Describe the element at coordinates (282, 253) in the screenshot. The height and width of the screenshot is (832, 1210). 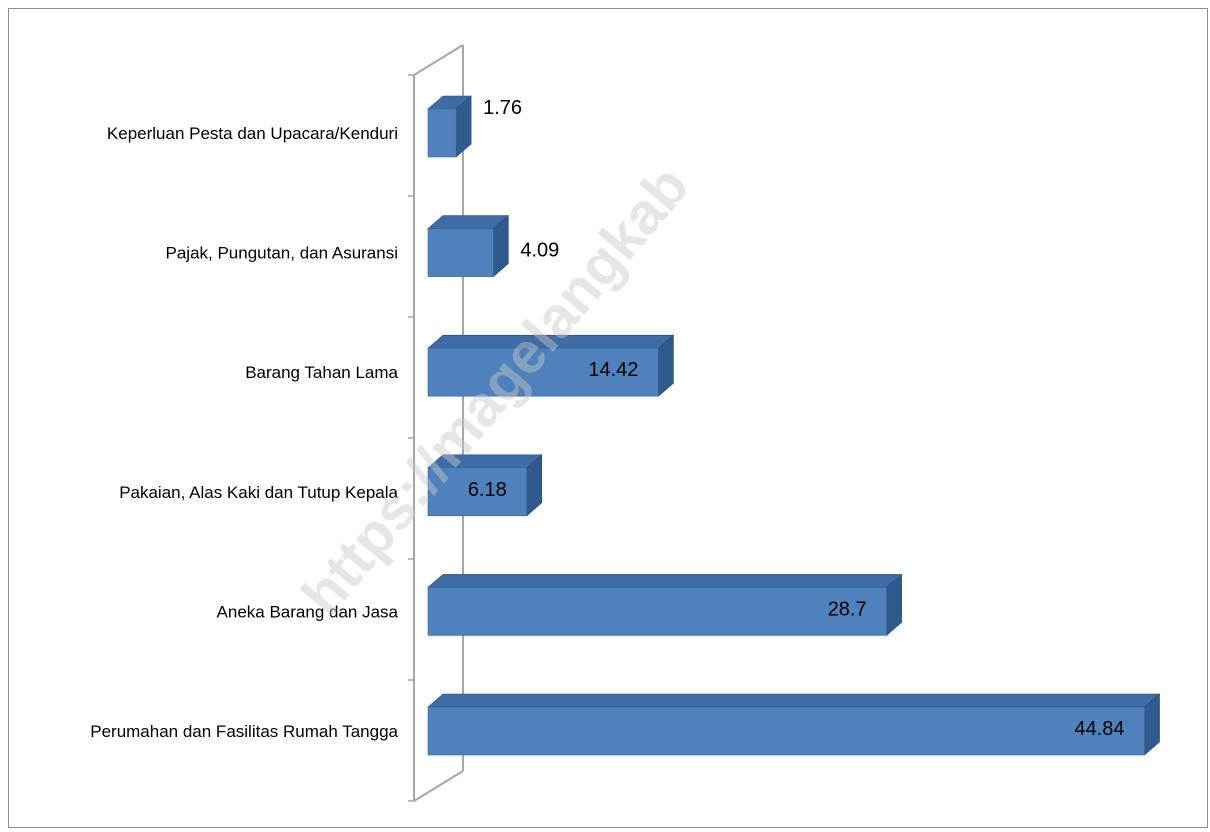
I see `category-label: Pajak, Pungutan, dan Asuransi` at that location.